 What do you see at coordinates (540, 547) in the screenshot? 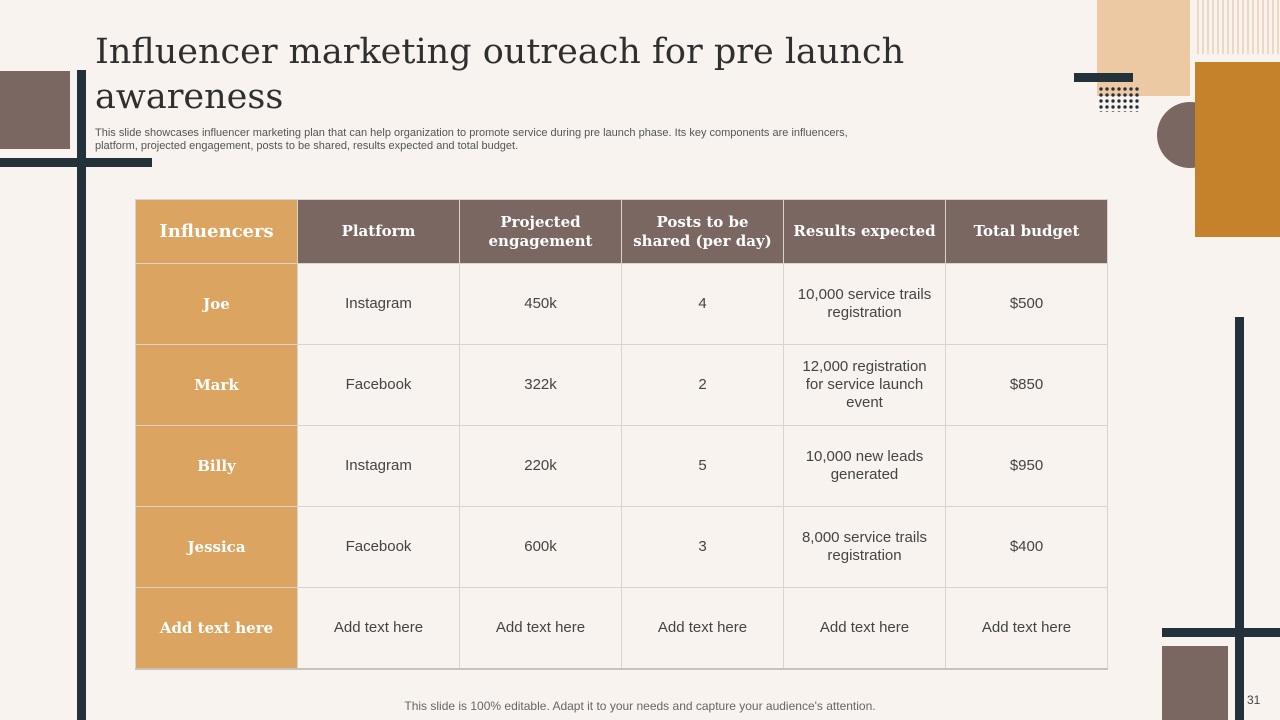
I see `cell-engagement: 600k` at bounding box center [540, 547].